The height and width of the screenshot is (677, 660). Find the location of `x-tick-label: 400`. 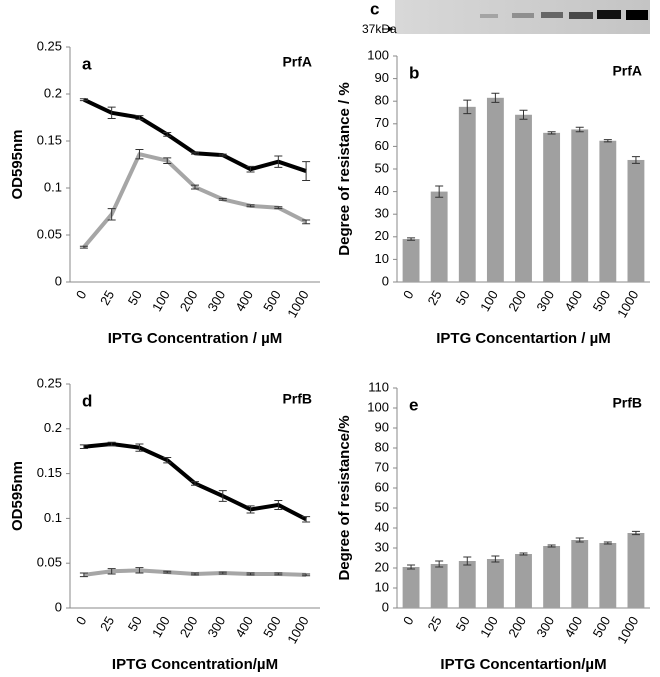

x-tick-label: 400 is located at coordinates (573, 301).